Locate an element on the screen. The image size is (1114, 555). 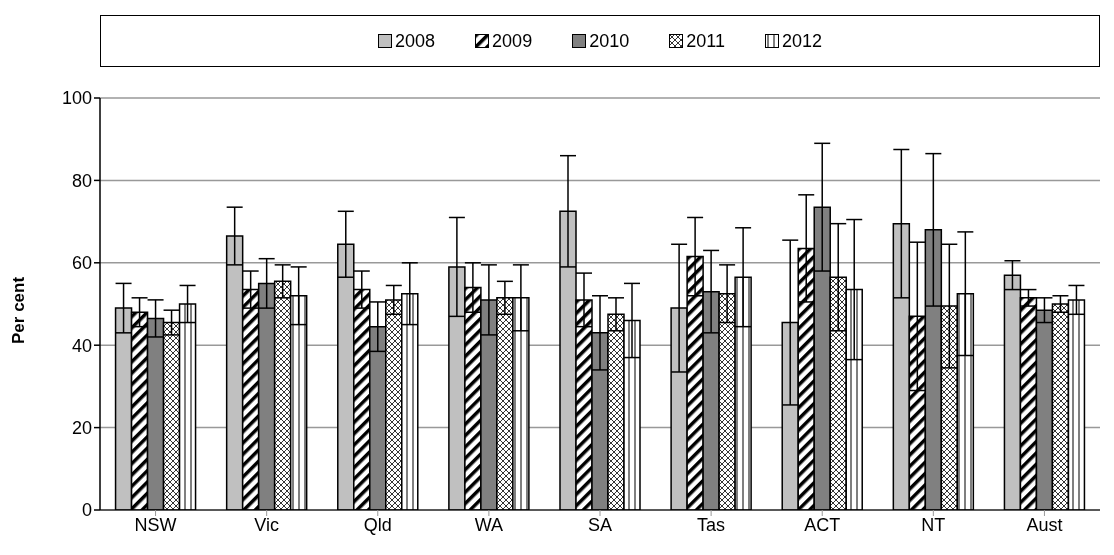
legend-label: 2012 is located at coordinates (801, 41).